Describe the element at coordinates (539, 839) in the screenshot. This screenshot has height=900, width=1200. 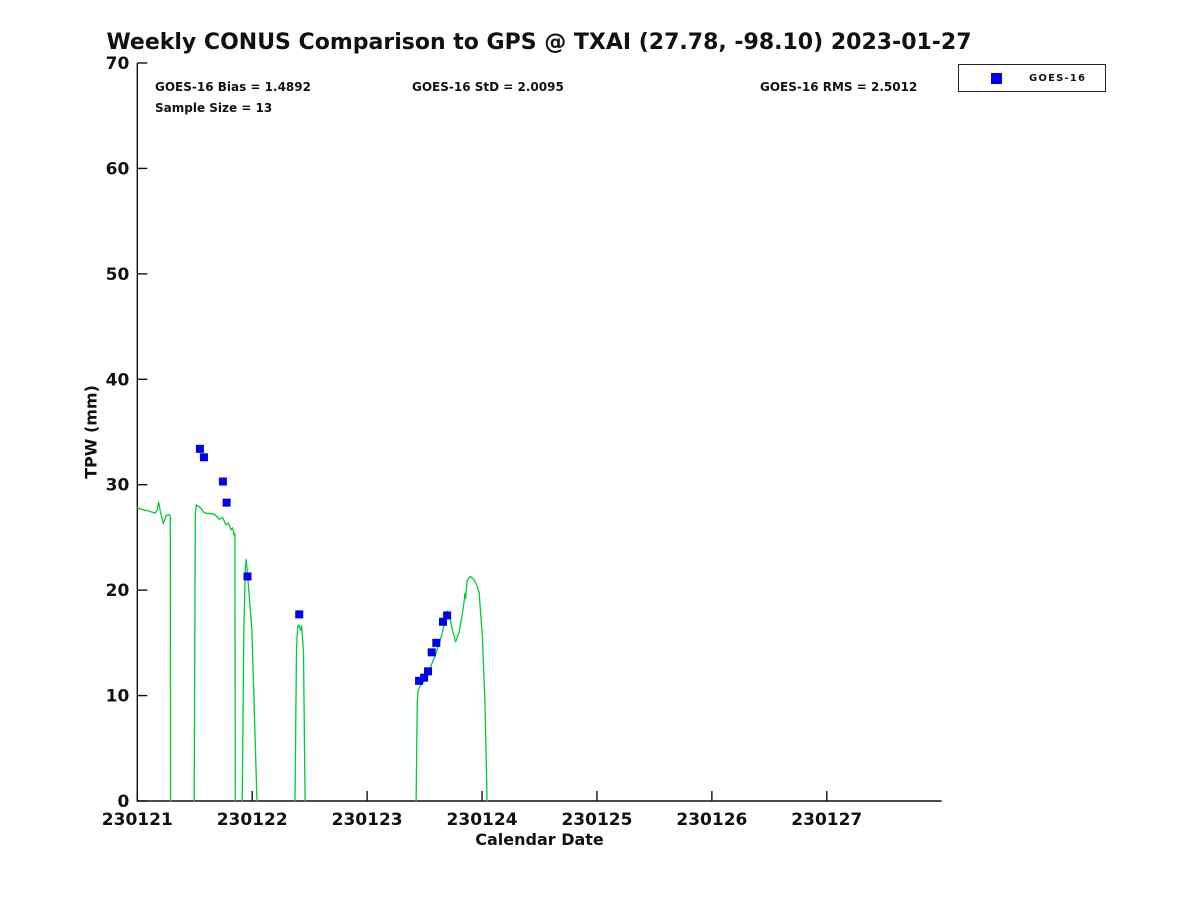
I see `x-axis-label: Calendar Date` at that location.